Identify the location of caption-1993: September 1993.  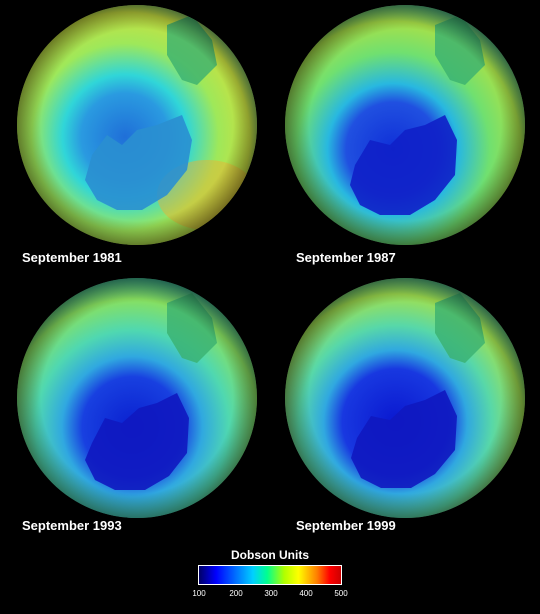
(72, 525).